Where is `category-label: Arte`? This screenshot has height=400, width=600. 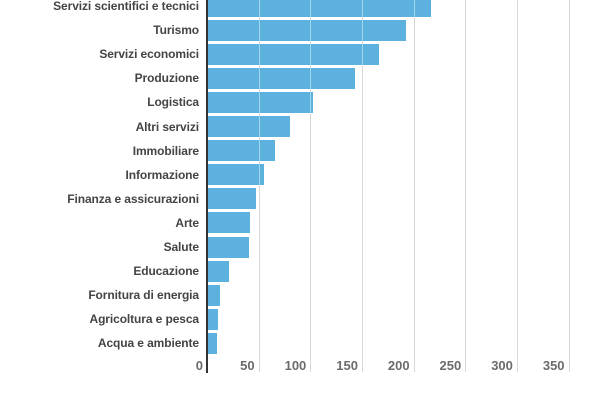 category-label: Arte is located at coordinates (187, 222).